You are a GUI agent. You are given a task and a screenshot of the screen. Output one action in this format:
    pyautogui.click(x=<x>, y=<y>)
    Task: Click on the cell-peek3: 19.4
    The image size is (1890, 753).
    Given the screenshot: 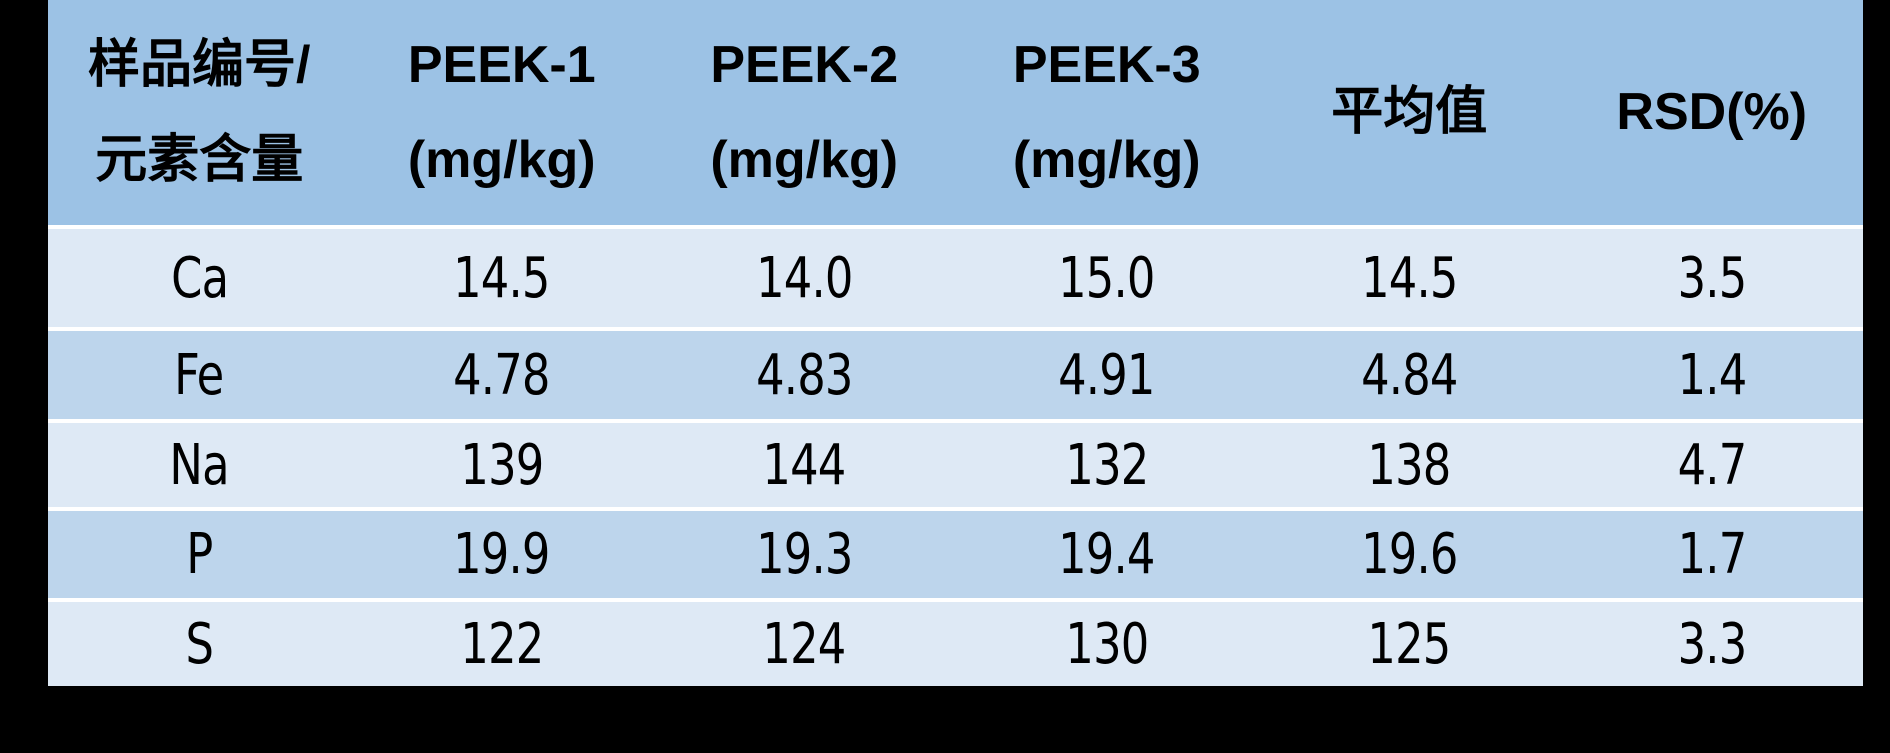 What is the action you would take?
    pyautogui.click(x=1107, y=554)
    